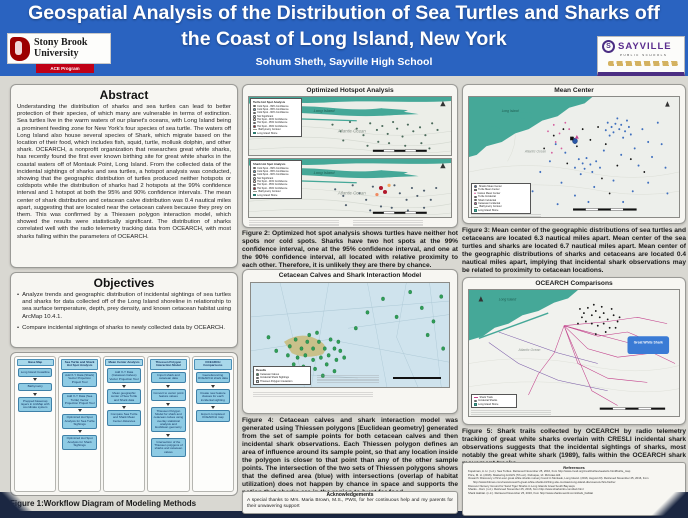 The height and width of the screenshot is (518, 688). What do you see at coordinates (35, 372) in the screenshot?
I see `workflow-step: Long Island Coastline` at bounding box center [35, 372].